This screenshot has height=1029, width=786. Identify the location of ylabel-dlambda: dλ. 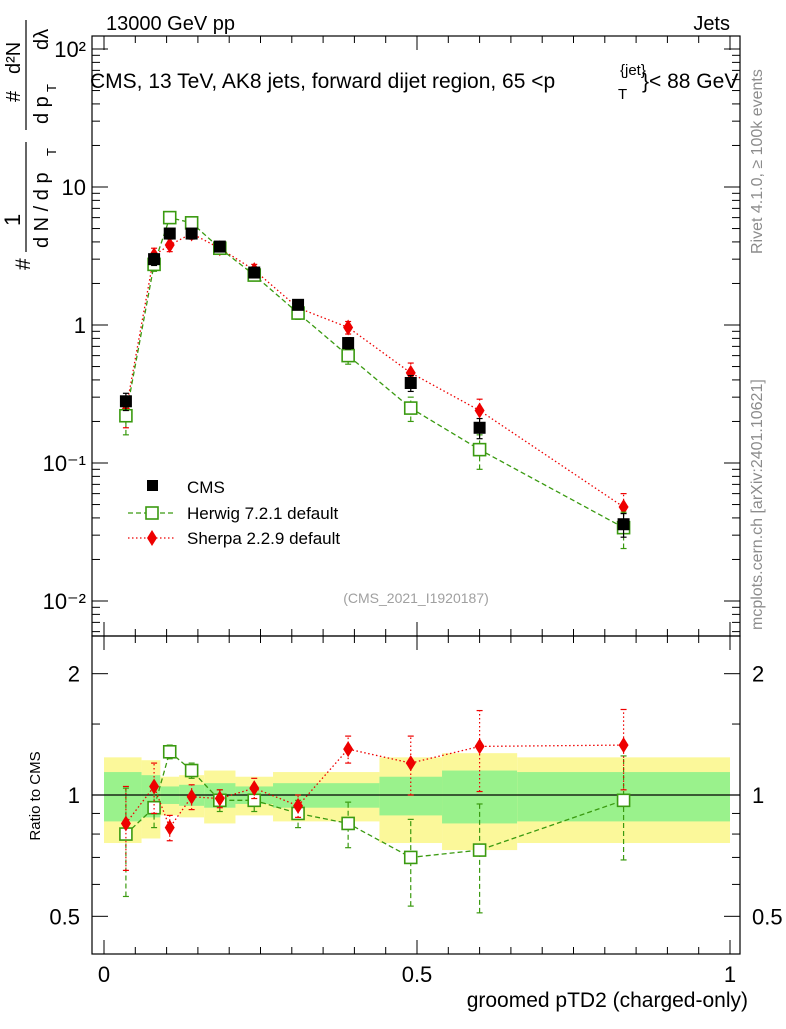
(42, 39).